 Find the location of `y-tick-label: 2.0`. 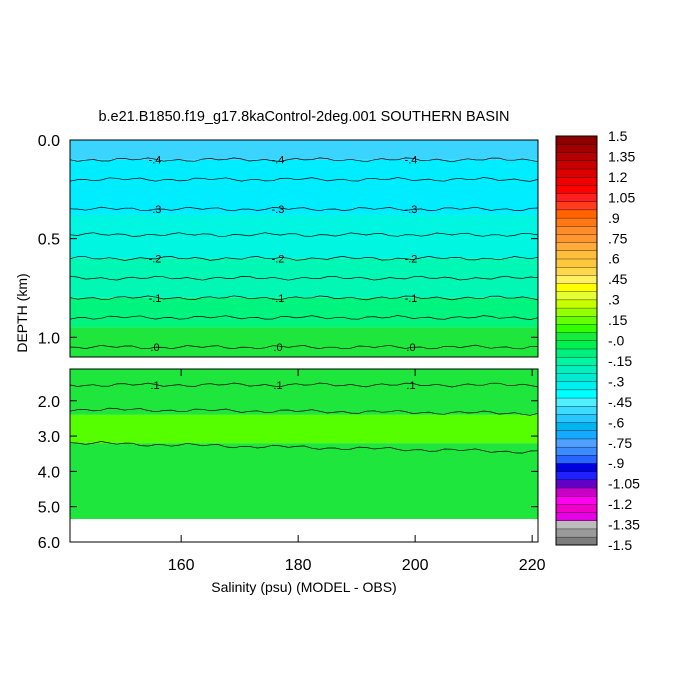

y-tick-label: 2.0 is located at coordinates (49, 402).